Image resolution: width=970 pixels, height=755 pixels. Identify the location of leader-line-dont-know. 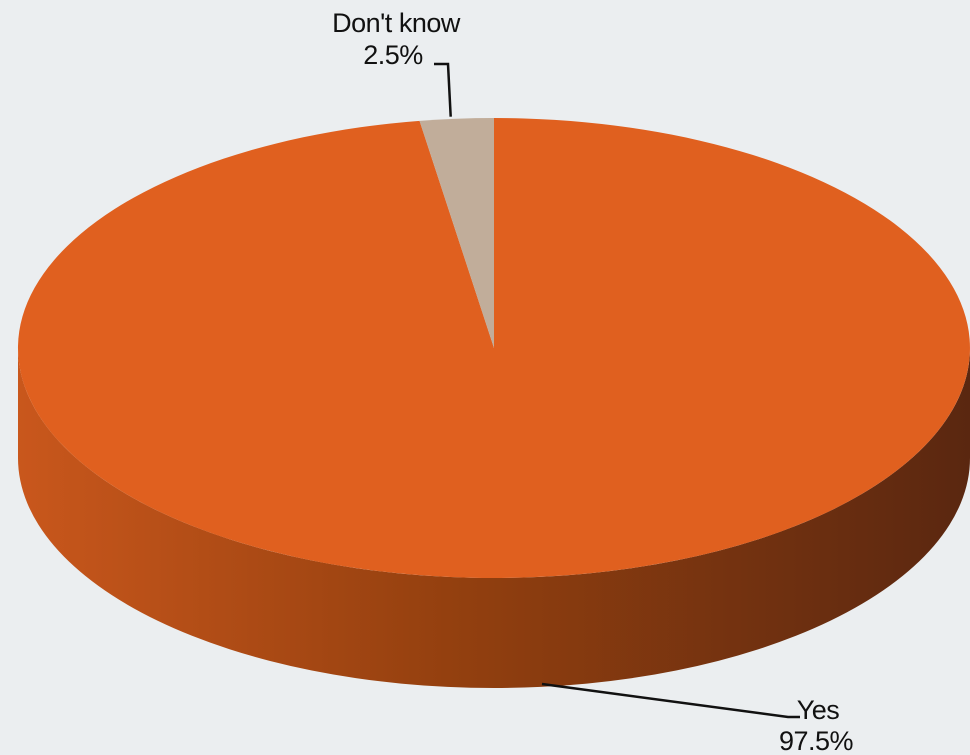
(443, 89).